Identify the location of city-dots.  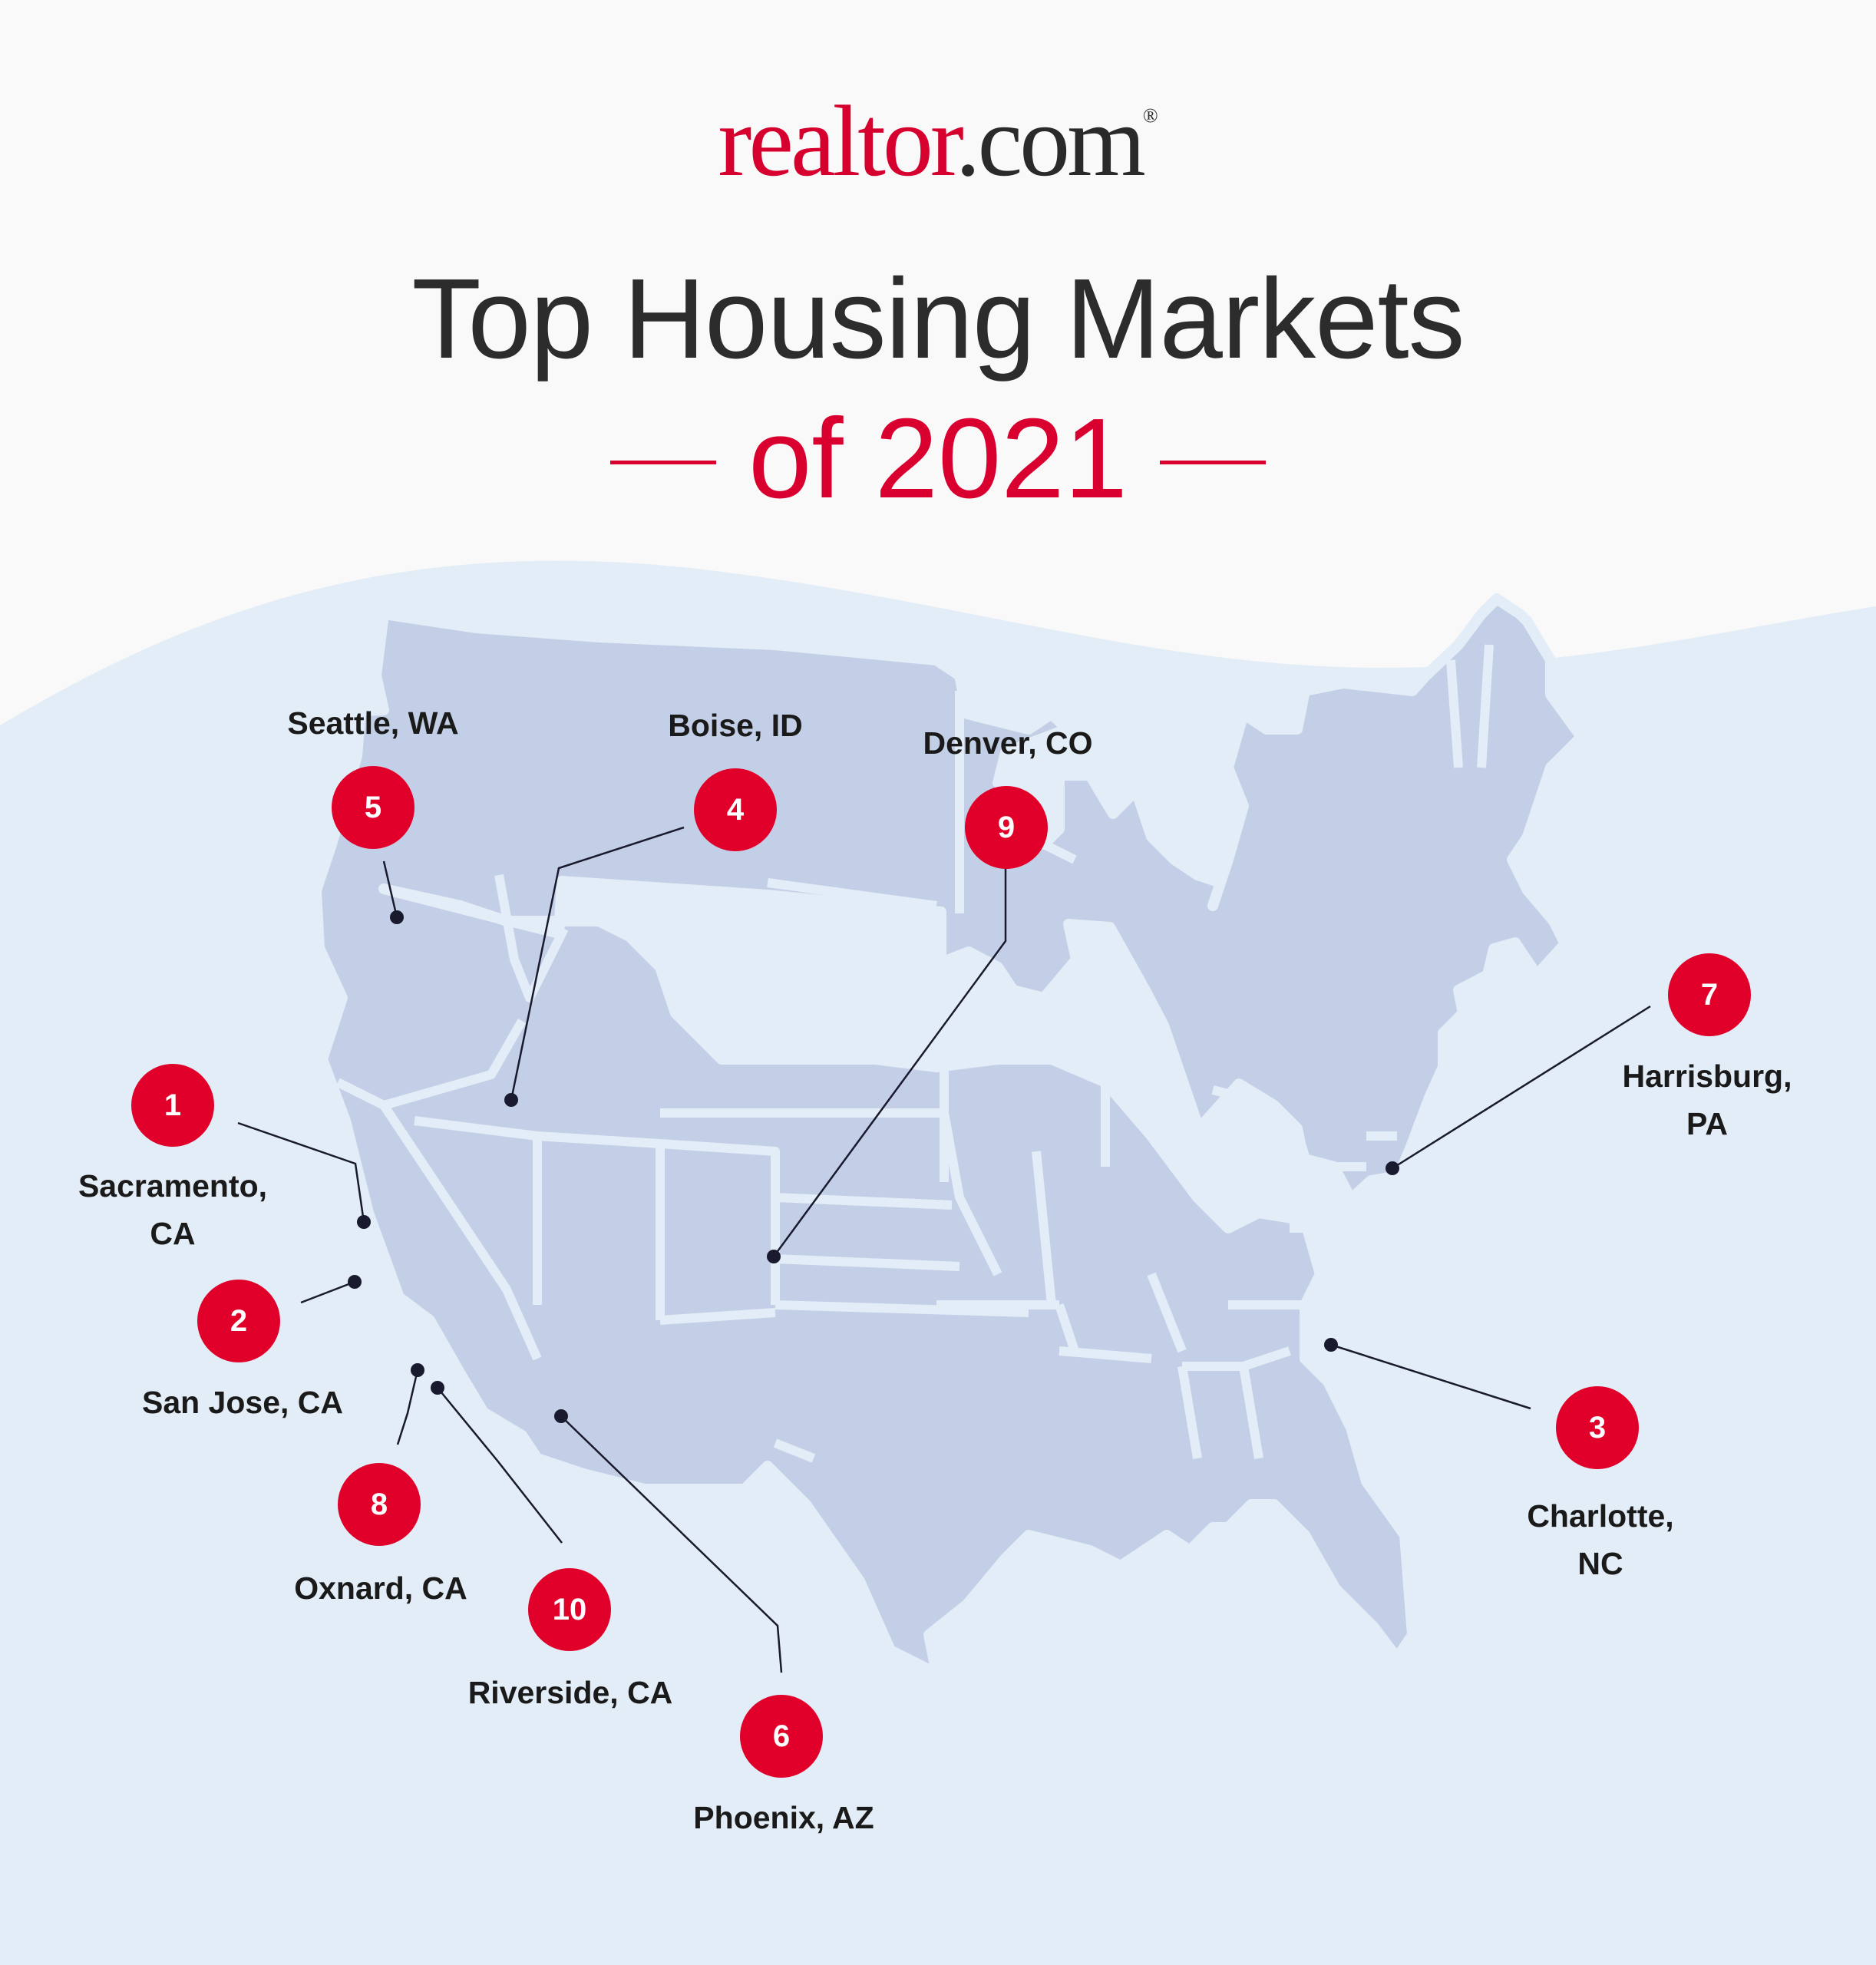
(873, 1166).